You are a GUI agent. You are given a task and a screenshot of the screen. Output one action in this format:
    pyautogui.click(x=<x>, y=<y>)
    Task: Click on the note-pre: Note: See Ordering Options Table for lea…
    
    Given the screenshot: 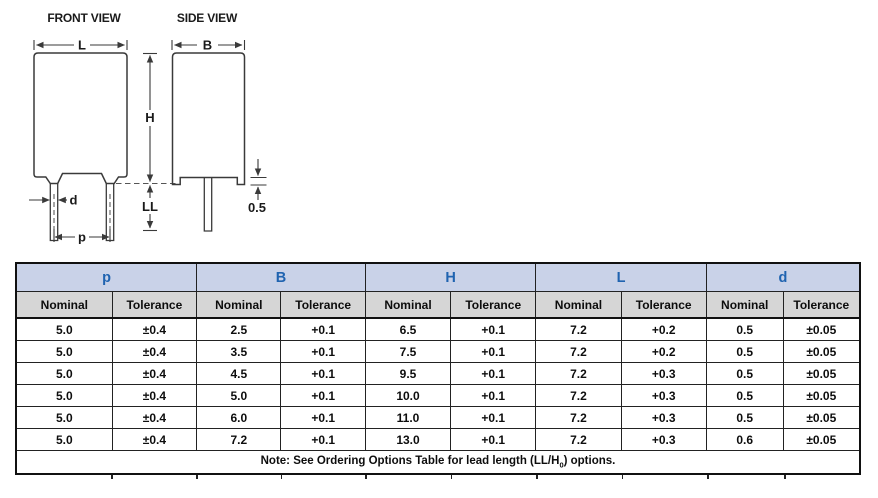 What is the action you would take?
    pyautogui.click(x=410, y=460)
    